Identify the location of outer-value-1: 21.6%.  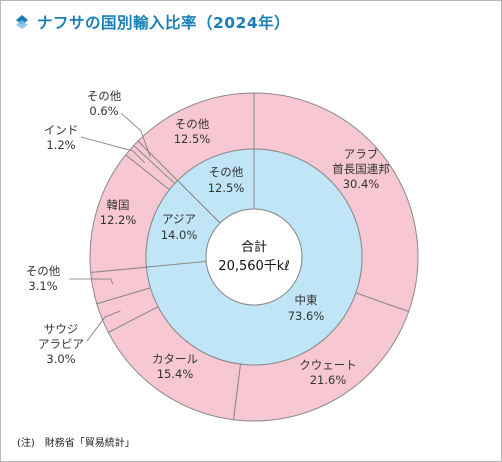
(328, 380).